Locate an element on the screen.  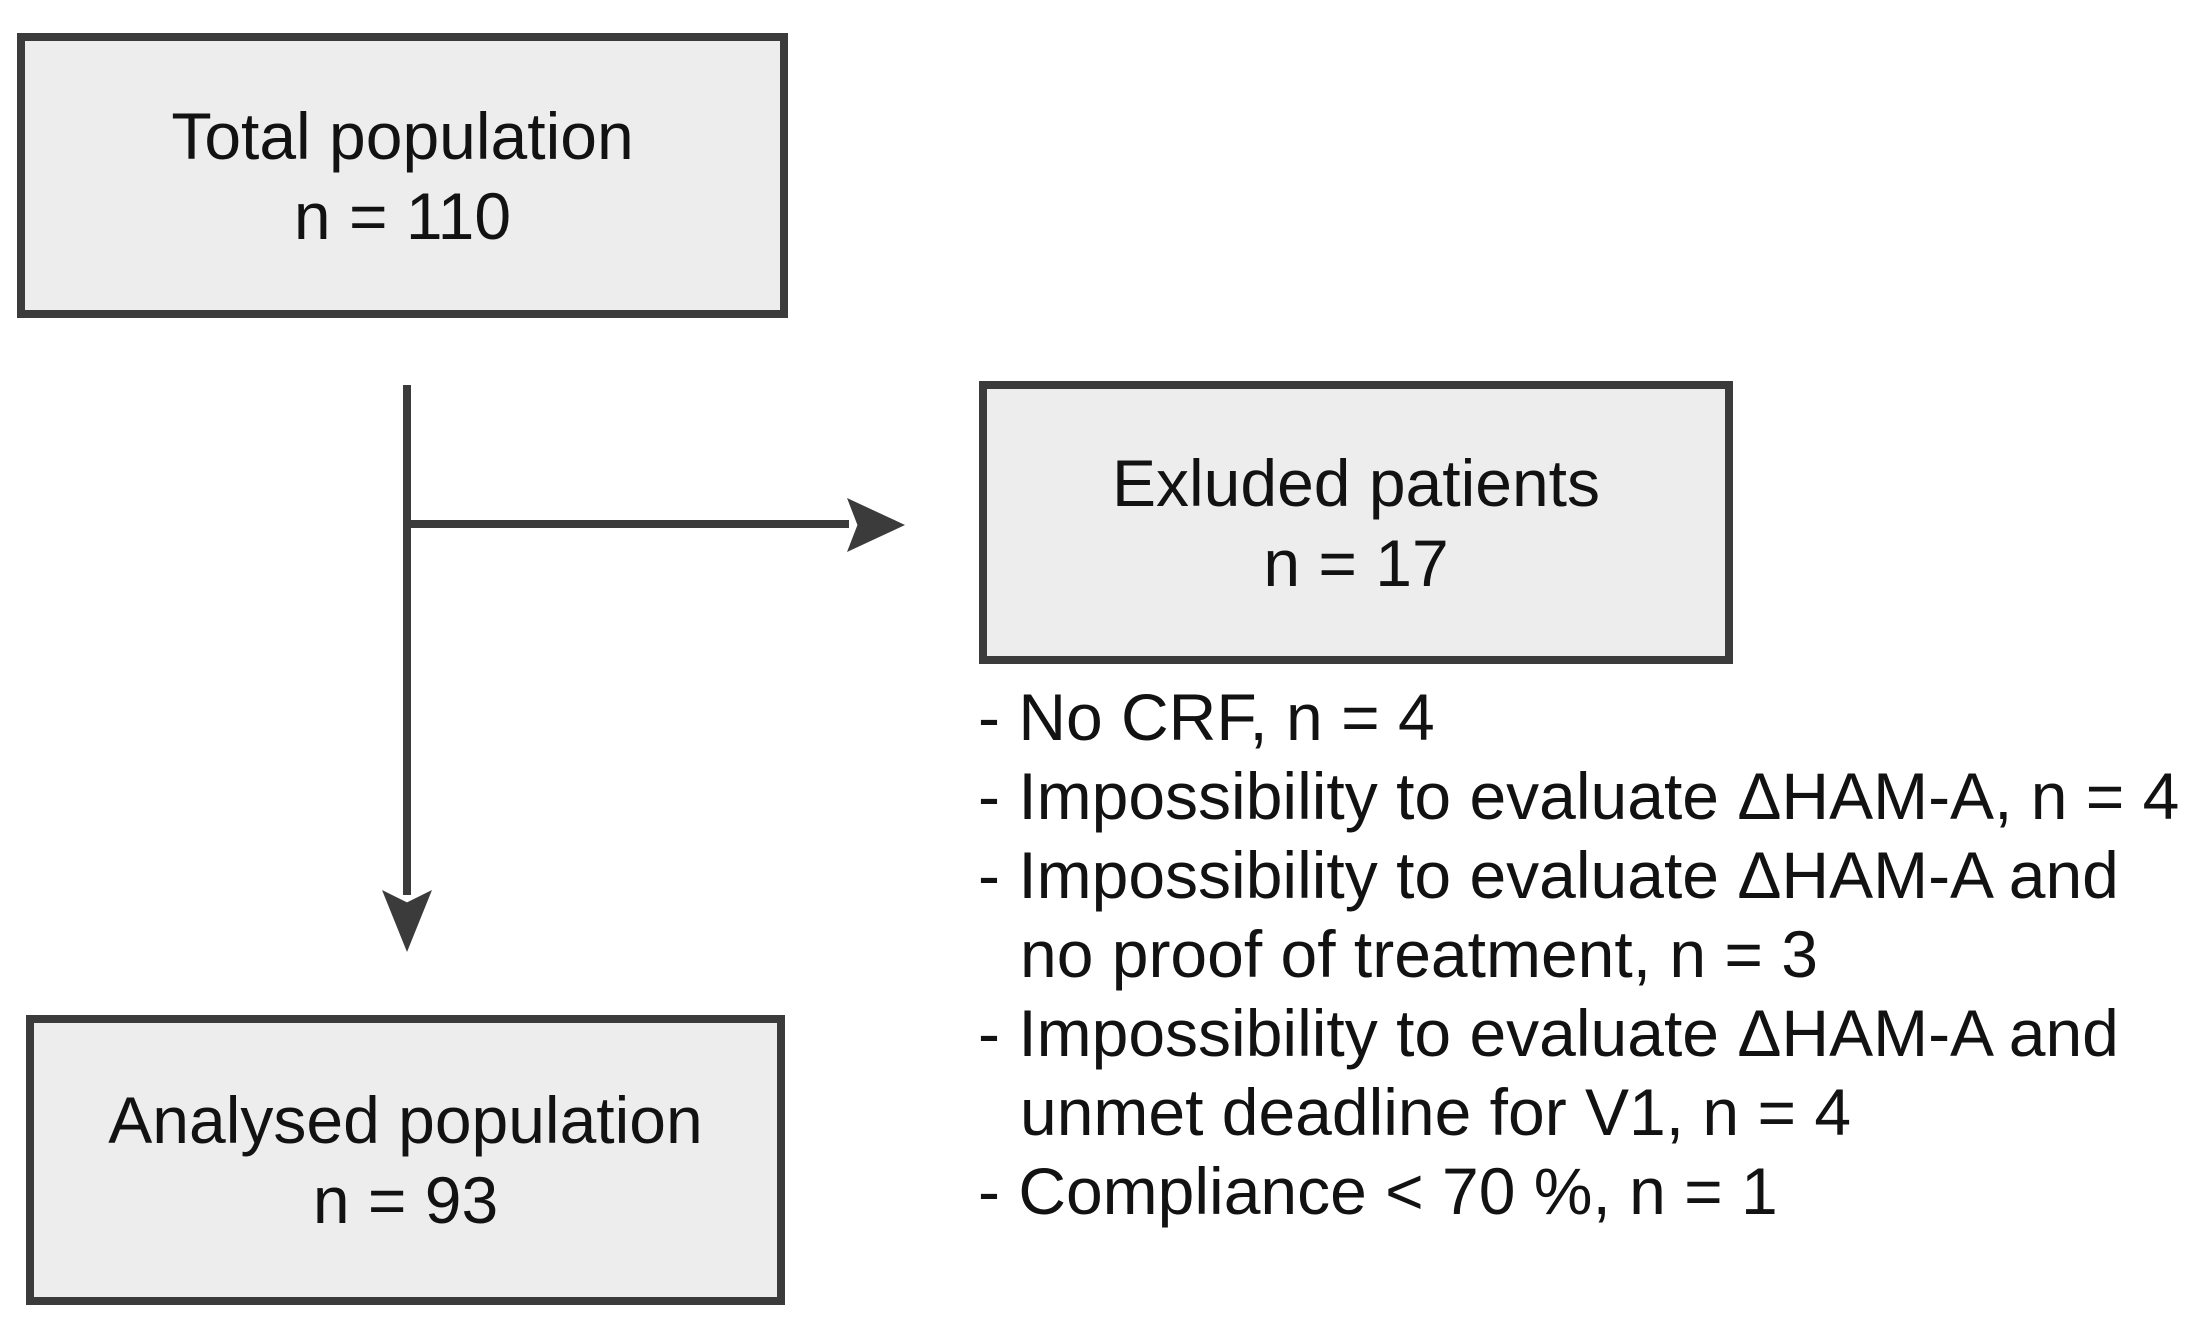
arrow-right-head-icon is located at coordinates (876, 525).